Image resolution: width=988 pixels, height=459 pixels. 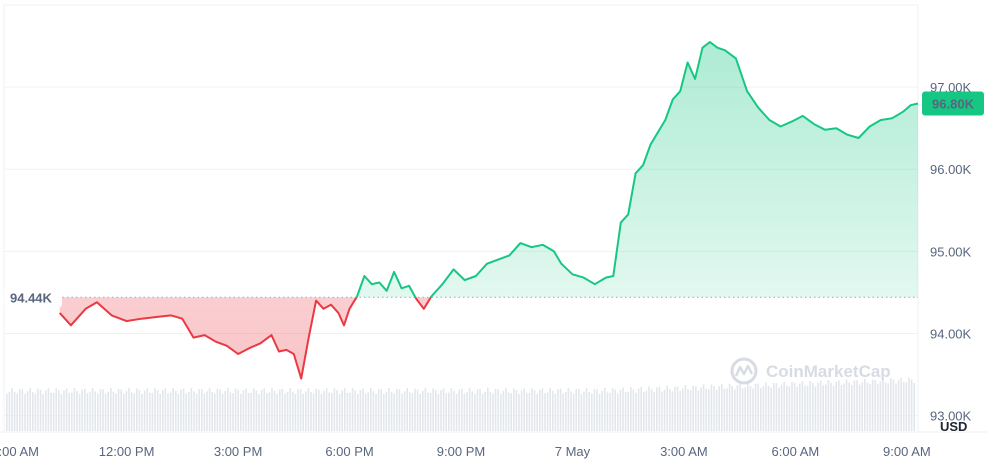 What do you see at coordinates (238, 451) in the screenshot?
I see `x-tick-label: 3:00 PM` at bounding box center [238, 451].